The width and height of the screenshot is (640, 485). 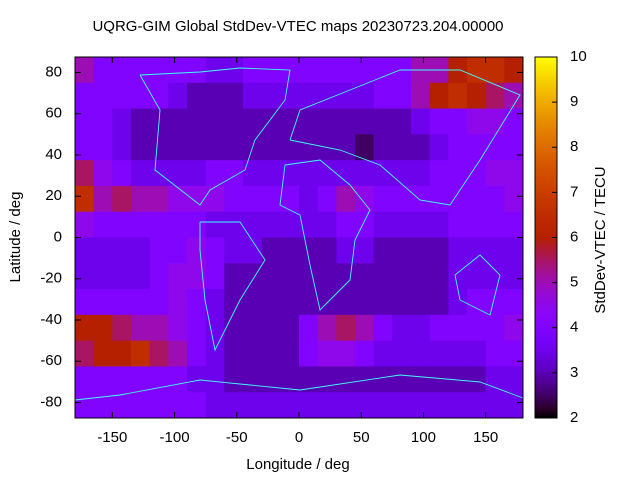 I want to click on y-tick-label: 20, so click(x=53, y=195).